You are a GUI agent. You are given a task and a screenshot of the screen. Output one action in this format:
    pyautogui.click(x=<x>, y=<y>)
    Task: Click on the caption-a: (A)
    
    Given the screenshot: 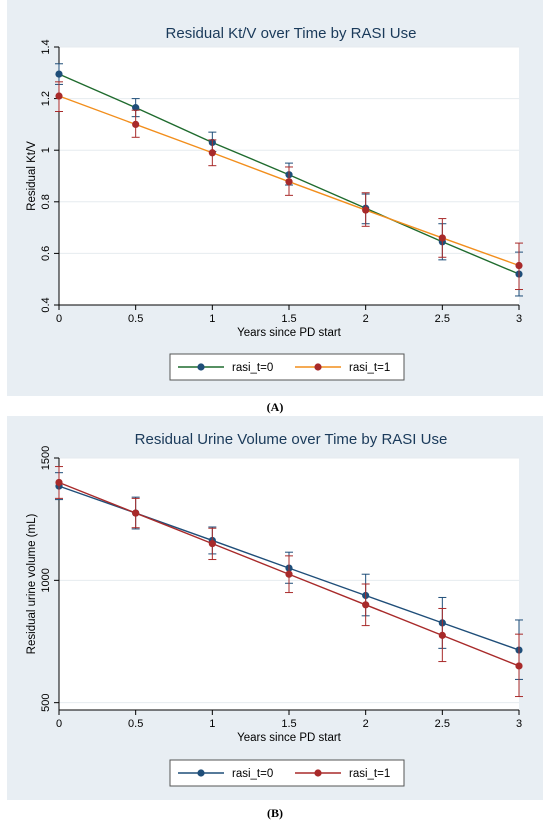 What is the action you would take?
    pyautogui.click(x=275, y=407)
    